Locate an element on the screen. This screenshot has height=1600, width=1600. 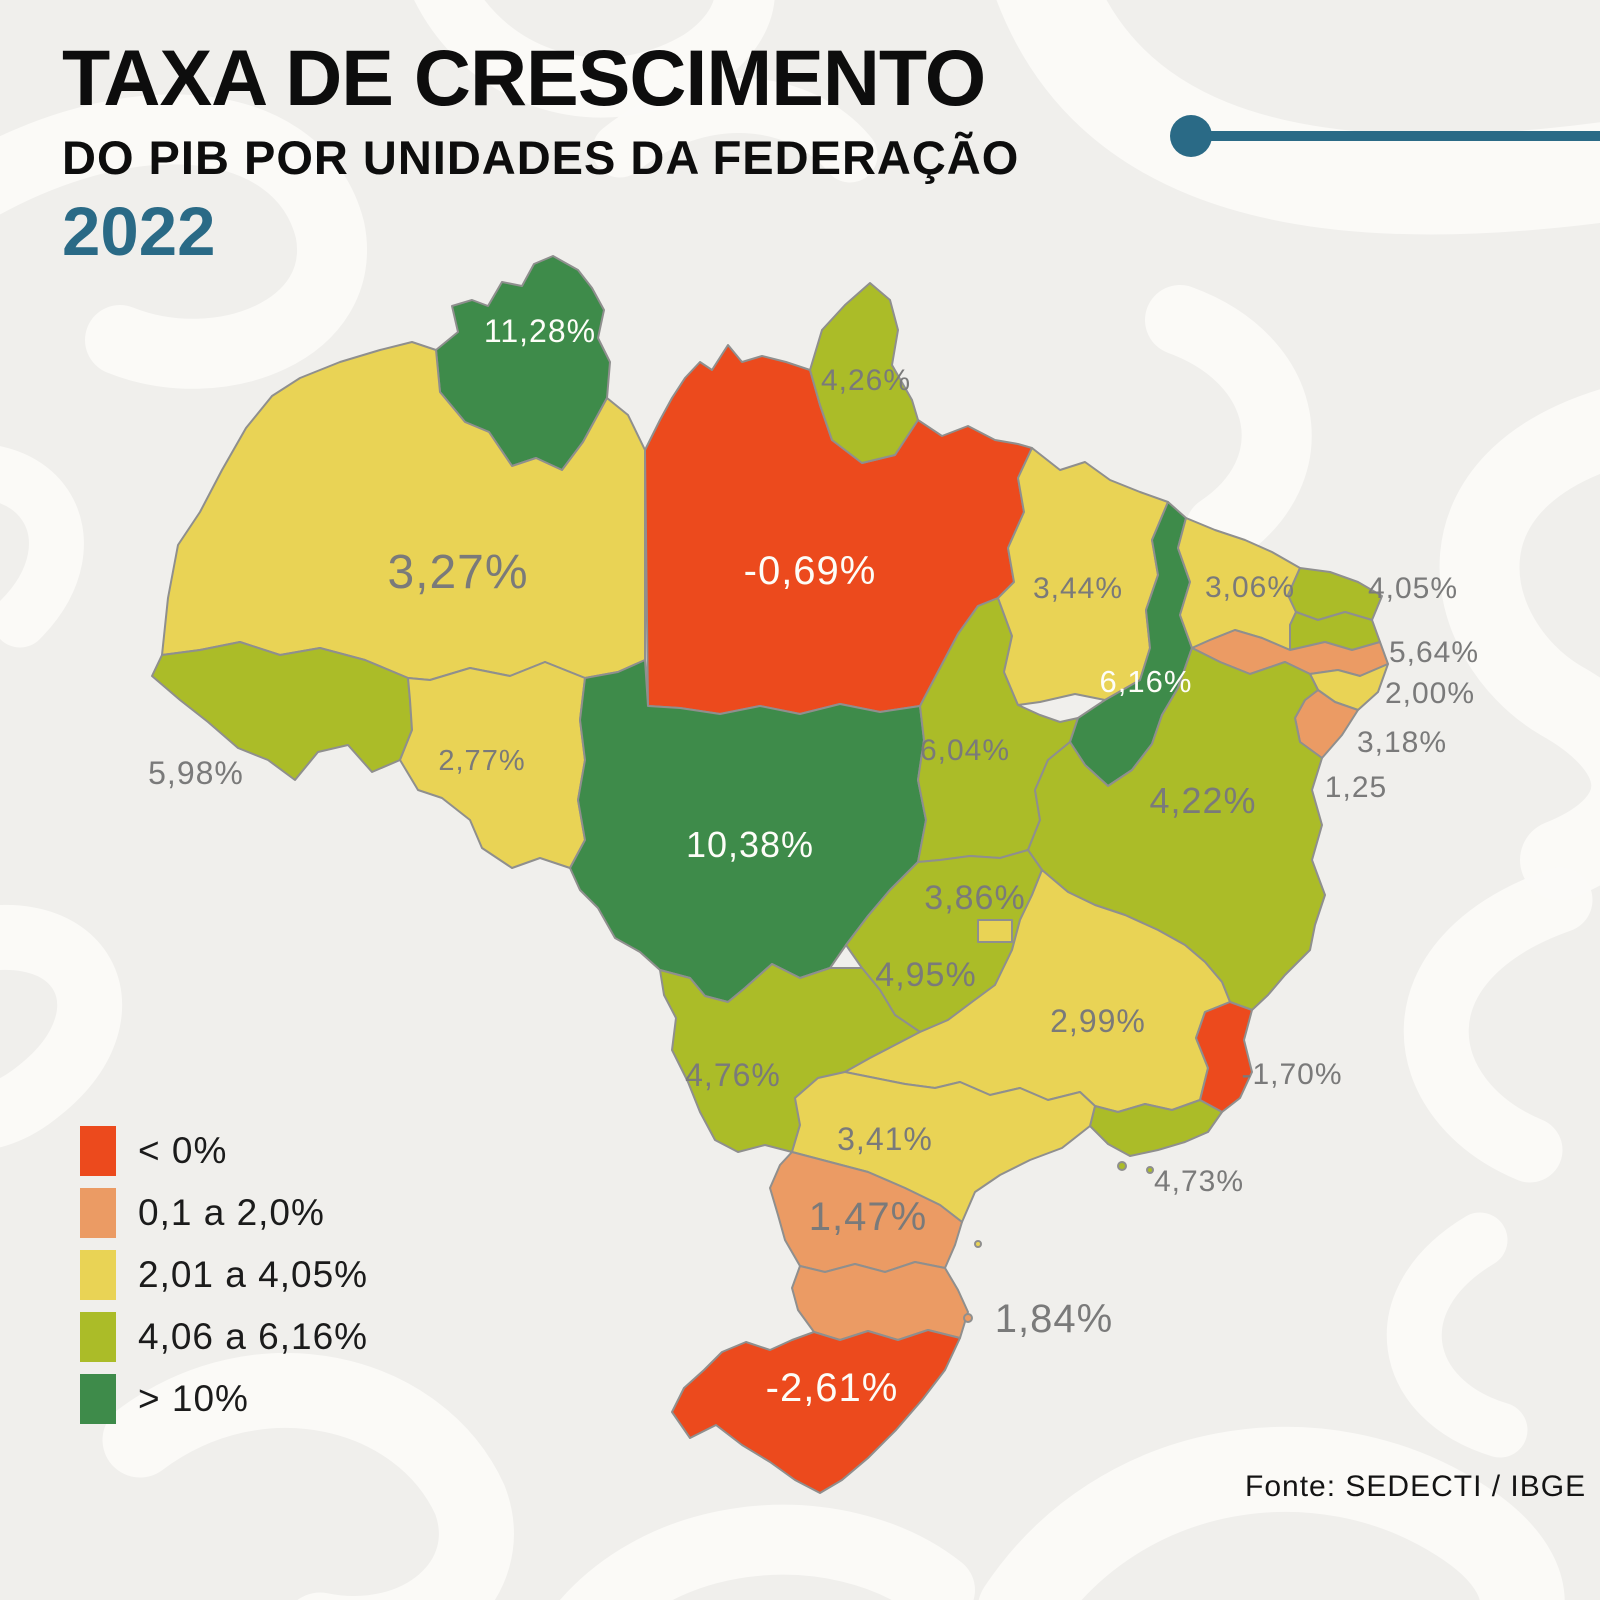
label-pa-value: -0,69% is located at coordinates (810, 571).